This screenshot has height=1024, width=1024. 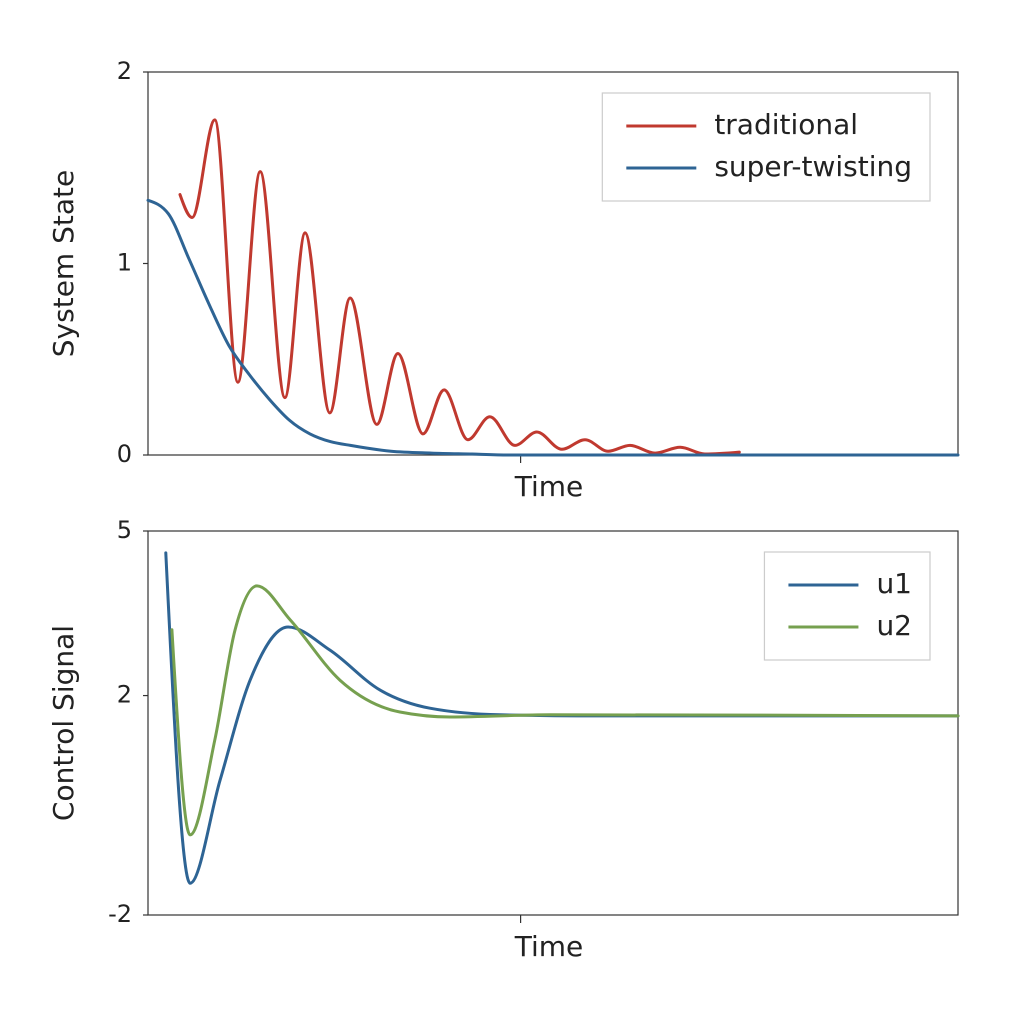 What do you see at coordinates (124, 530) in the screenshot?
I see `y-tick-label: 5` at bounding box center [124, 530].